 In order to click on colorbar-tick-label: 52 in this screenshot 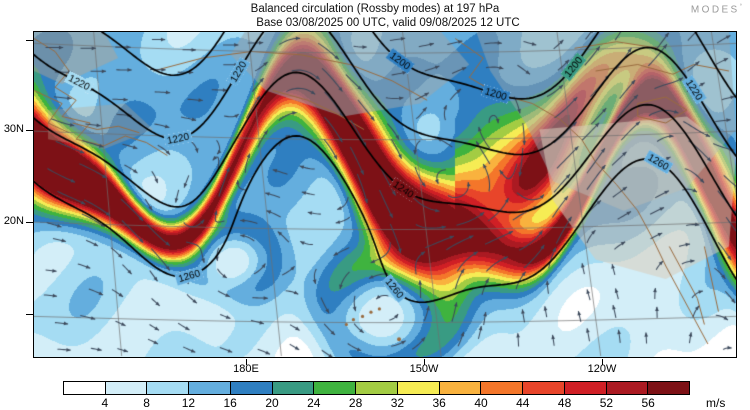, I will do `click(606, 403)`.